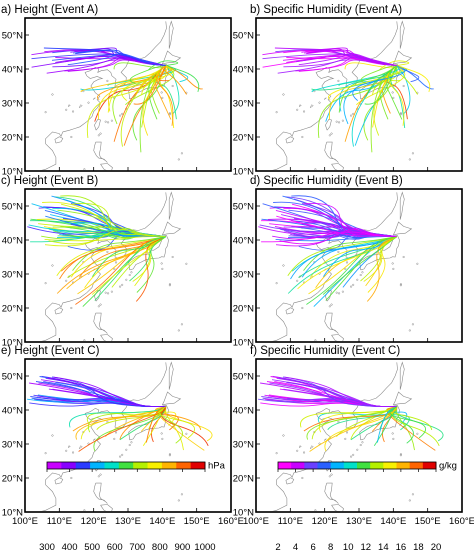 This screenshot has width=474, height=552. What do you see at coordinates (393, 521) in the screenshot?
I see `lon-tick-label: 140°E` at bounding box center [393, 521].